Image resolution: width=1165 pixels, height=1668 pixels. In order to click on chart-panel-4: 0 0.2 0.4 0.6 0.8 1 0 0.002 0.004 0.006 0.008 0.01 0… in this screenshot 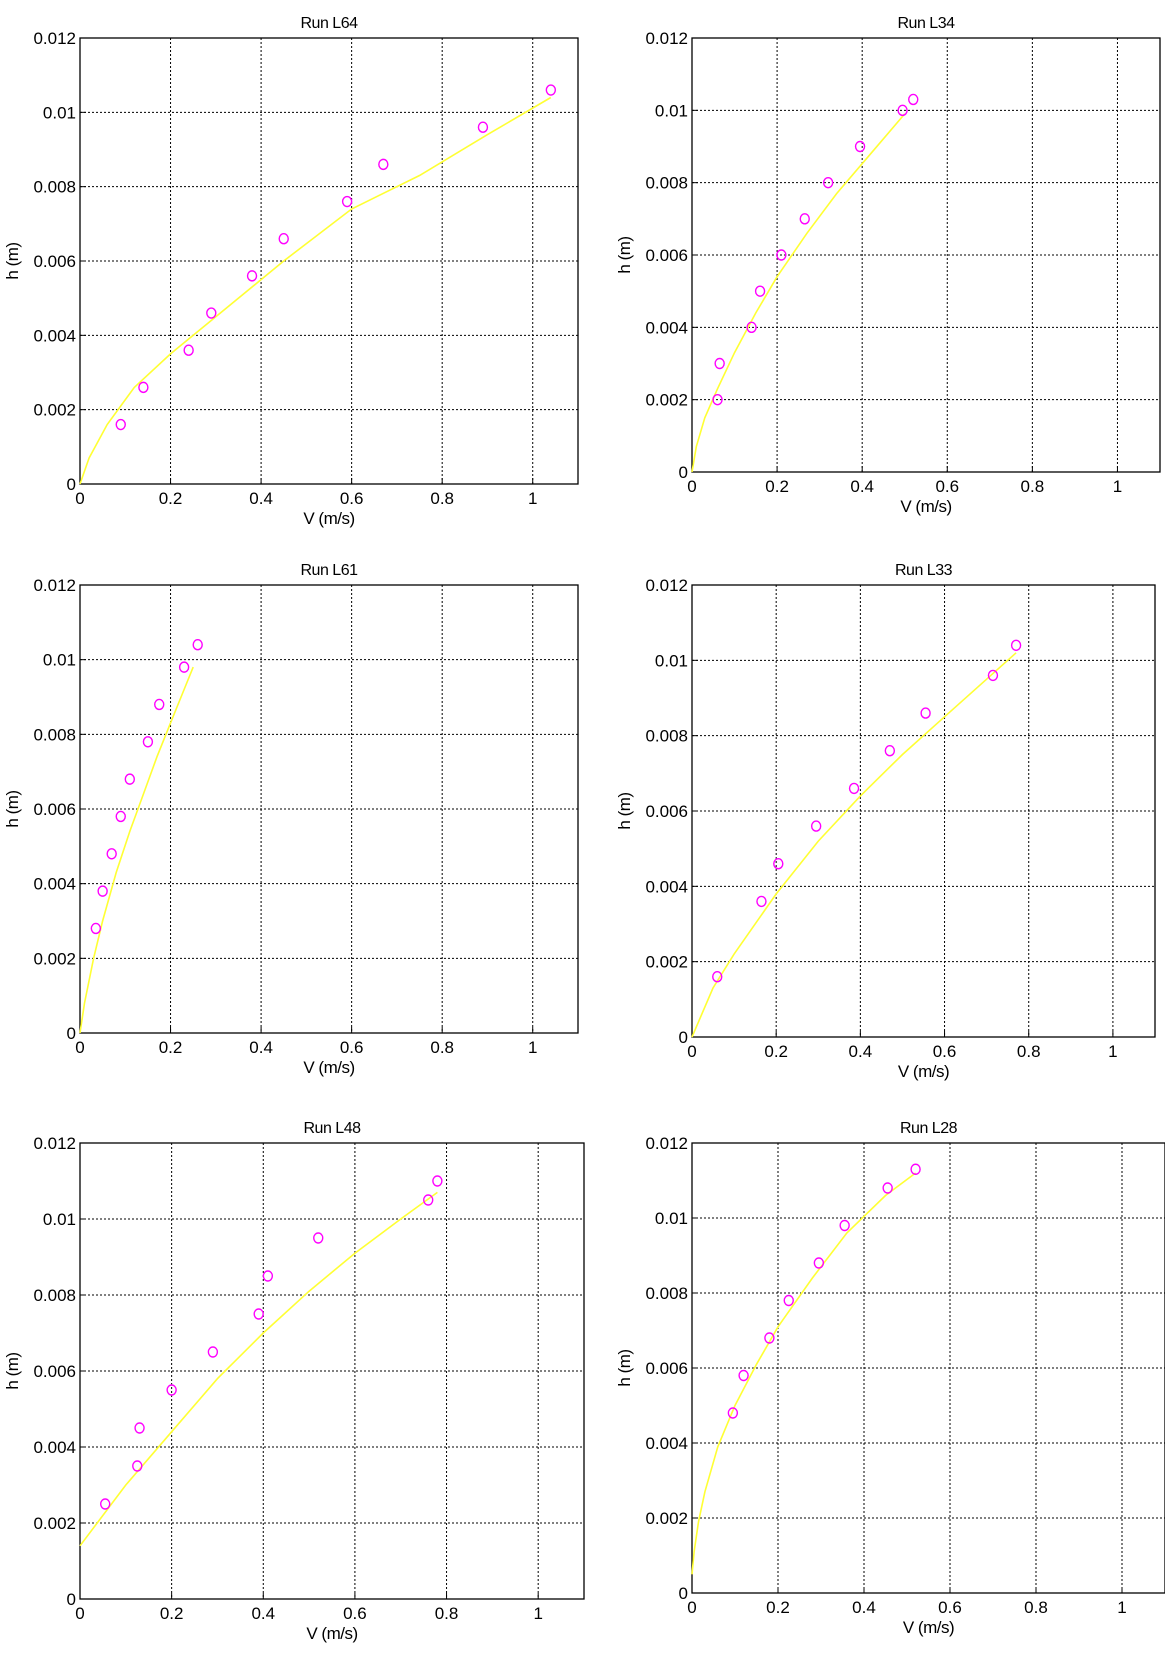, I will do `click(885, 821)`.